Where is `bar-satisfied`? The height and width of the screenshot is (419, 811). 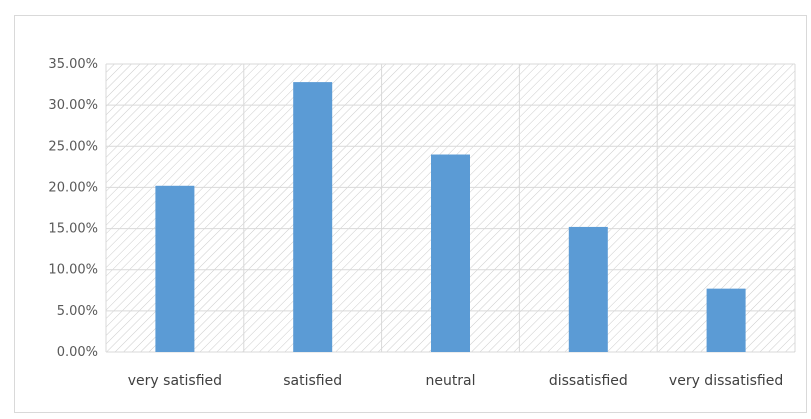 bar-satisfied is located at coordinates (313, 217).